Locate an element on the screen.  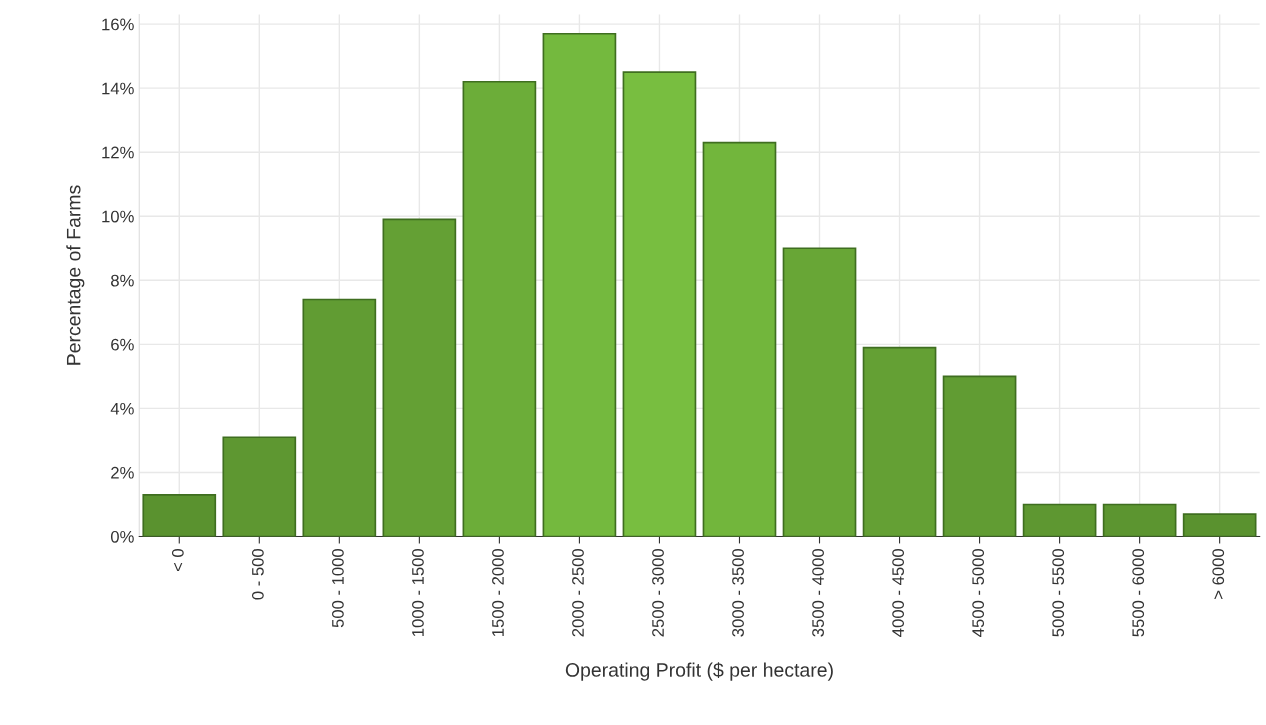
y-tick-label: 16% is located at coordinates (118, 24).